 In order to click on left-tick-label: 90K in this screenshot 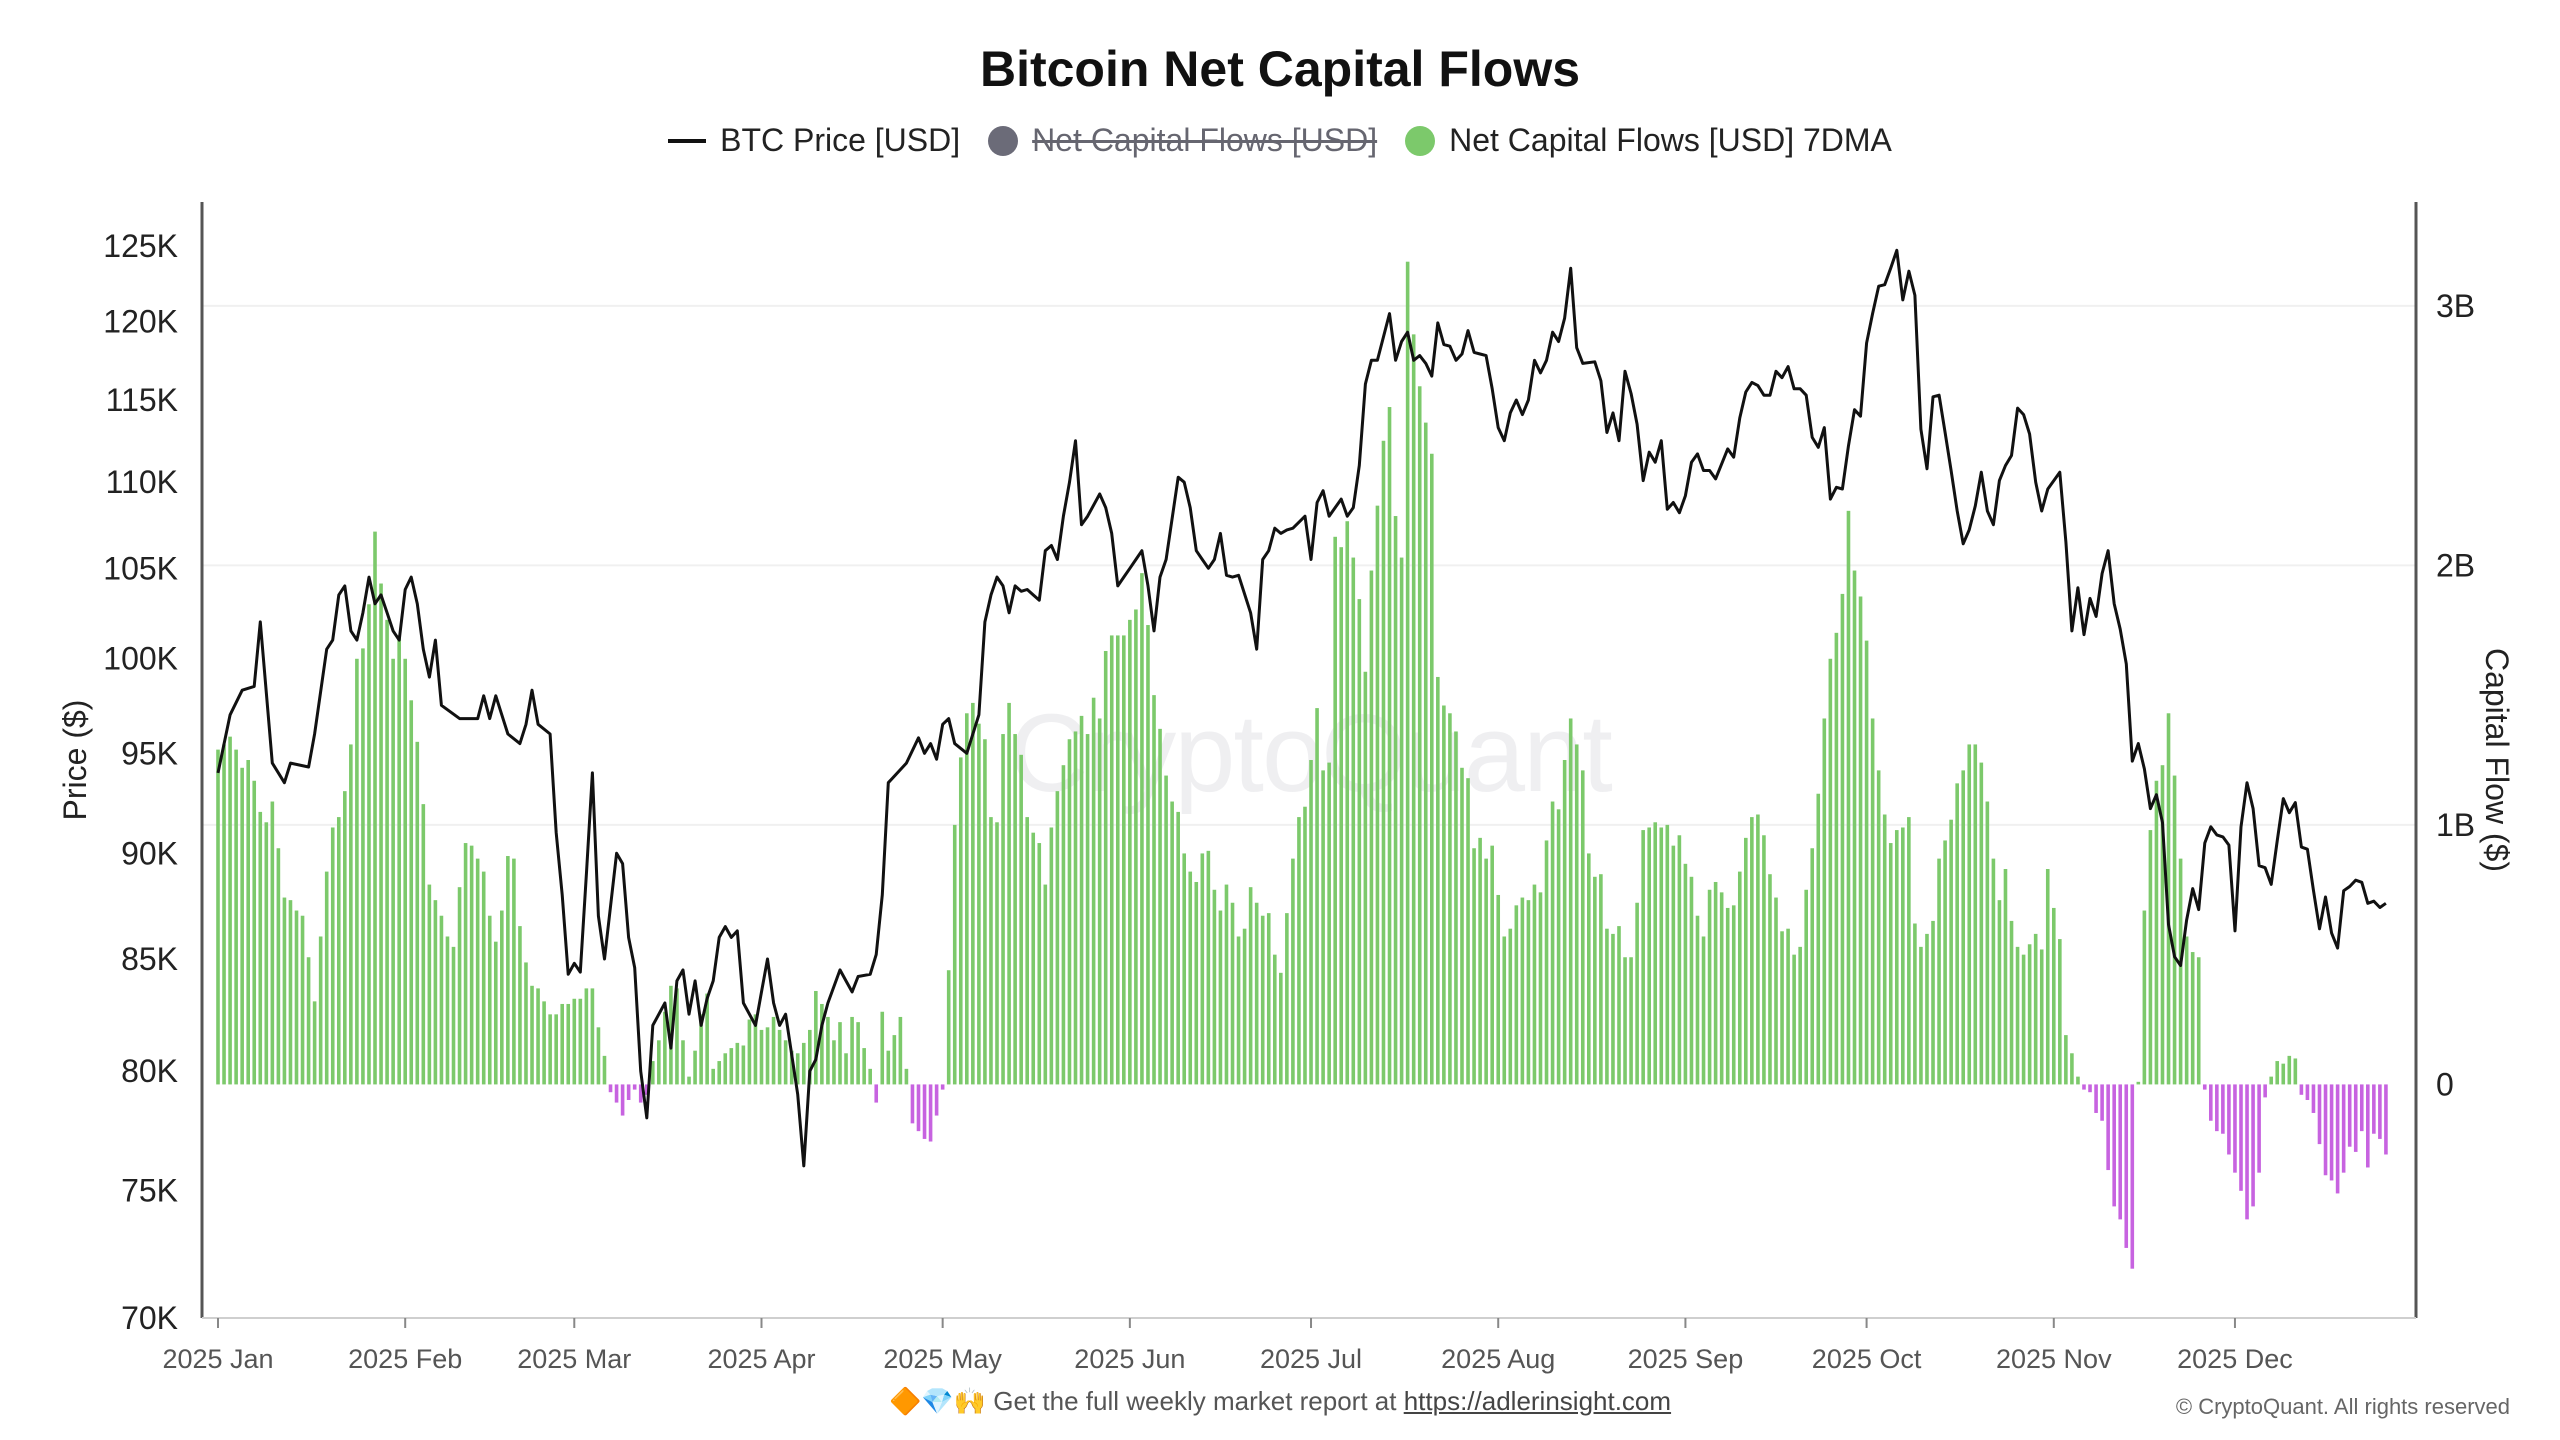, I will do `click(149, 853)`.